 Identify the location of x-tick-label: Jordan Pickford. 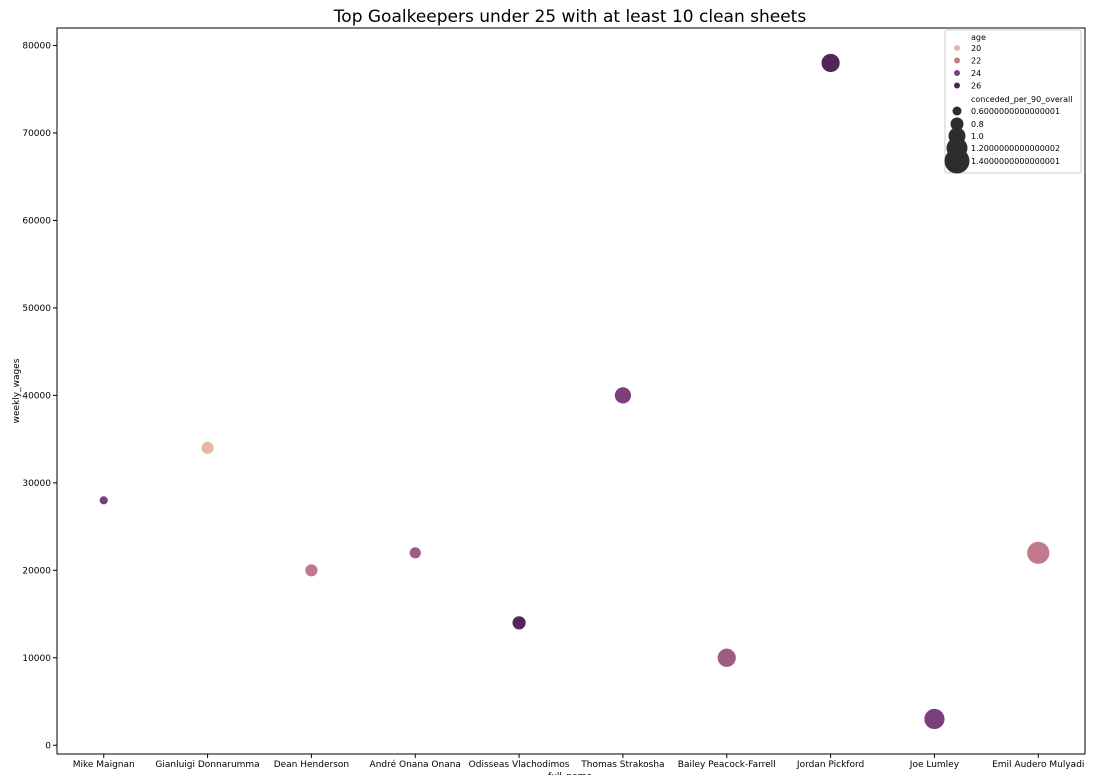
(830, 765).